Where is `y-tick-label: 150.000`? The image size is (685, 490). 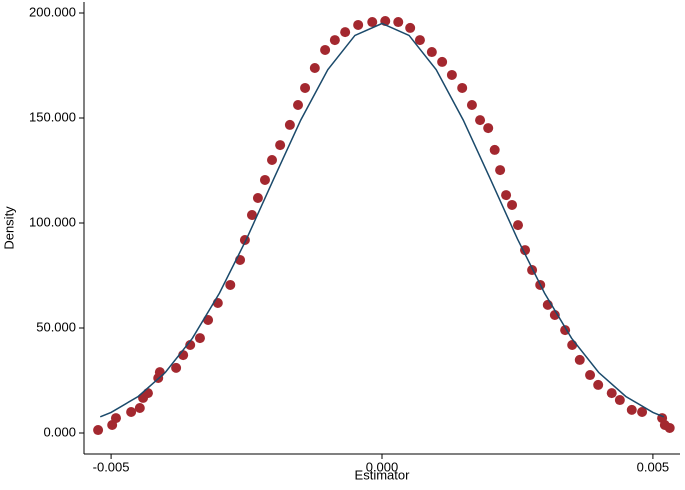
y-tick-label: 150.000 is located at coordinates (52, 116).